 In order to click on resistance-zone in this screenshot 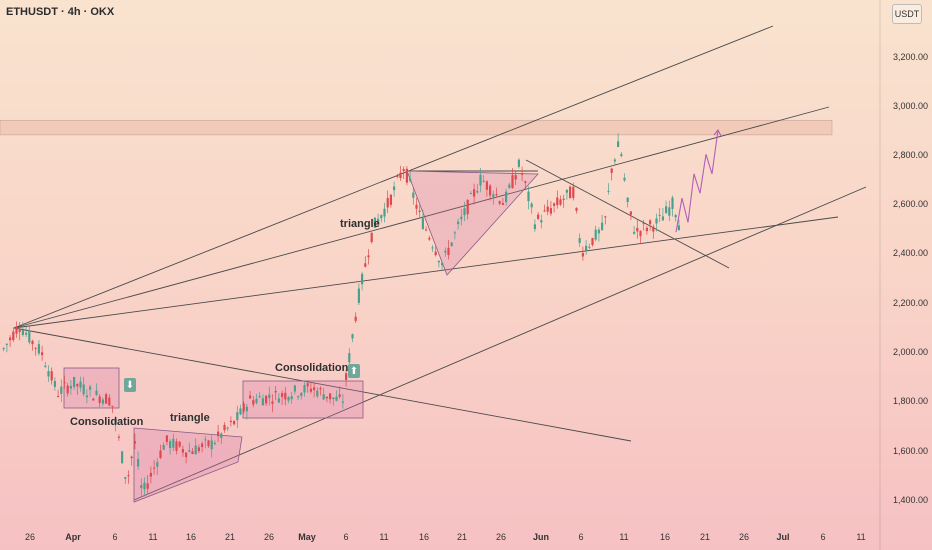, I will do `click(416, 127)`.